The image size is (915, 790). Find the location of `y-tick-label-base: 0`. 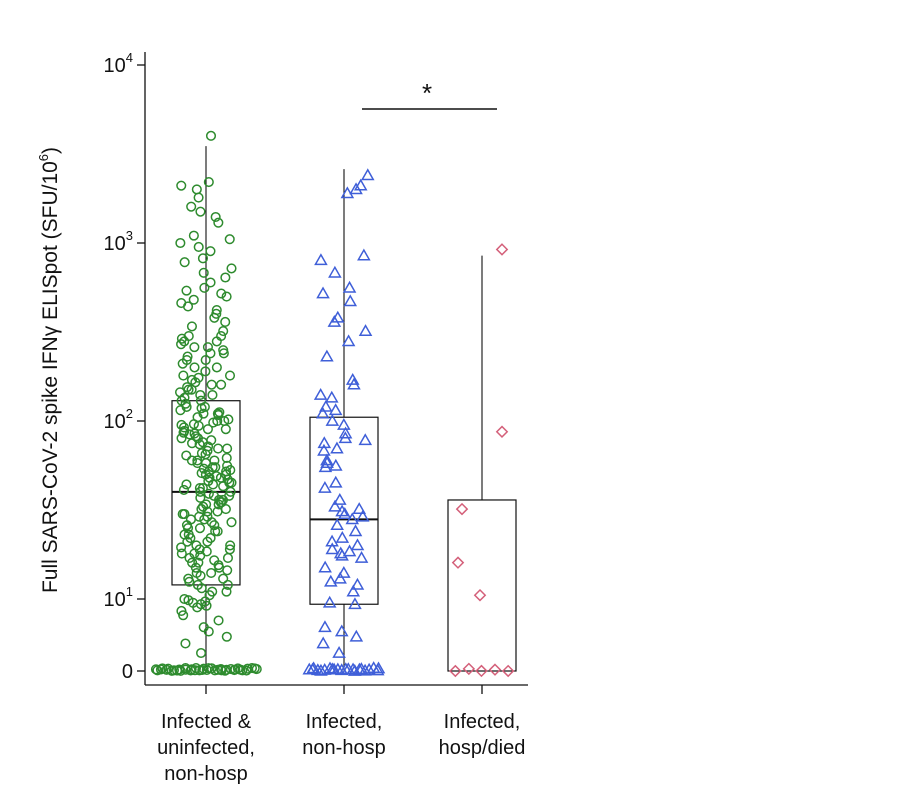

y-tick-label-base: 0 is located at coordinates (127, 672).